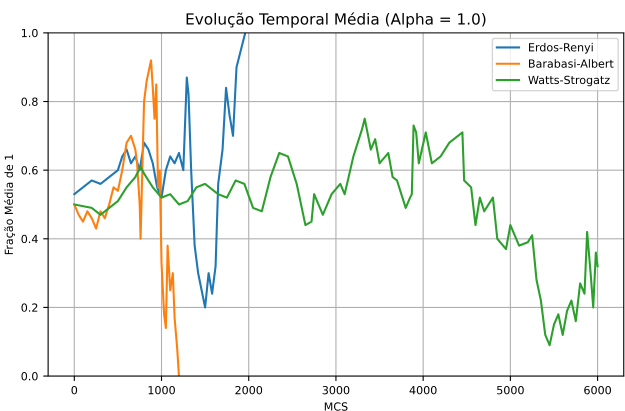  I want to click on x-axis-title: MCS, so click(336, 406).